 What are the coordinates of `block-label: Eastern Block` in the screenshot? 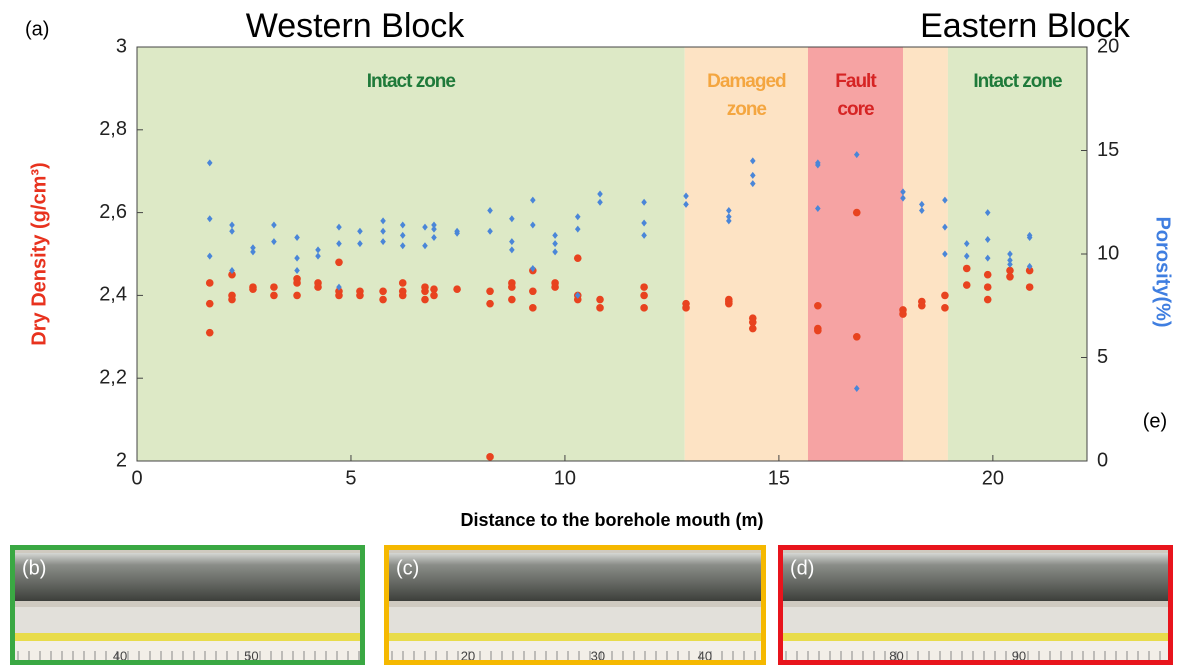 It's located at (1025, 26).